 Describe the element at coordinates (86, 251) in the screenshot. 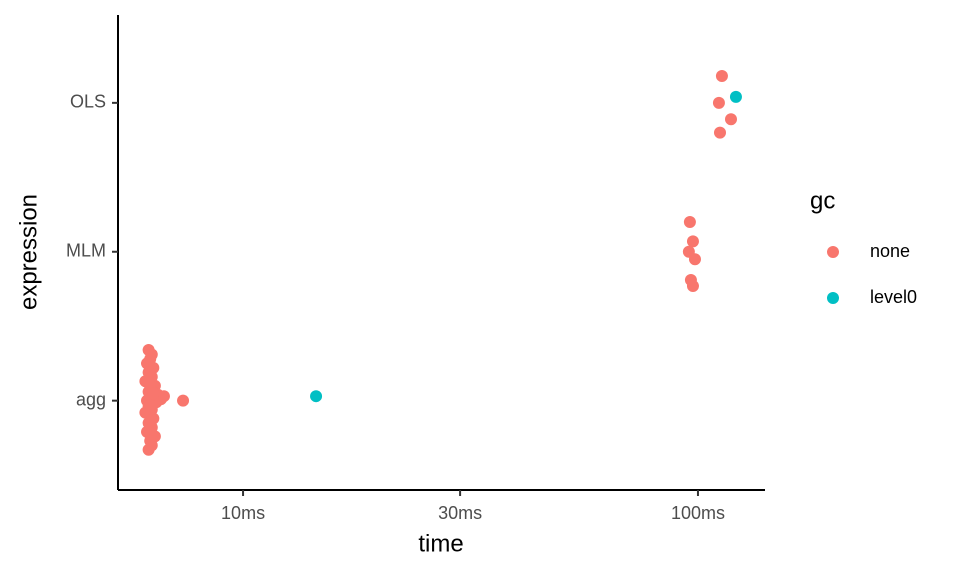

I see `y-tick-label: MLM` at that location.